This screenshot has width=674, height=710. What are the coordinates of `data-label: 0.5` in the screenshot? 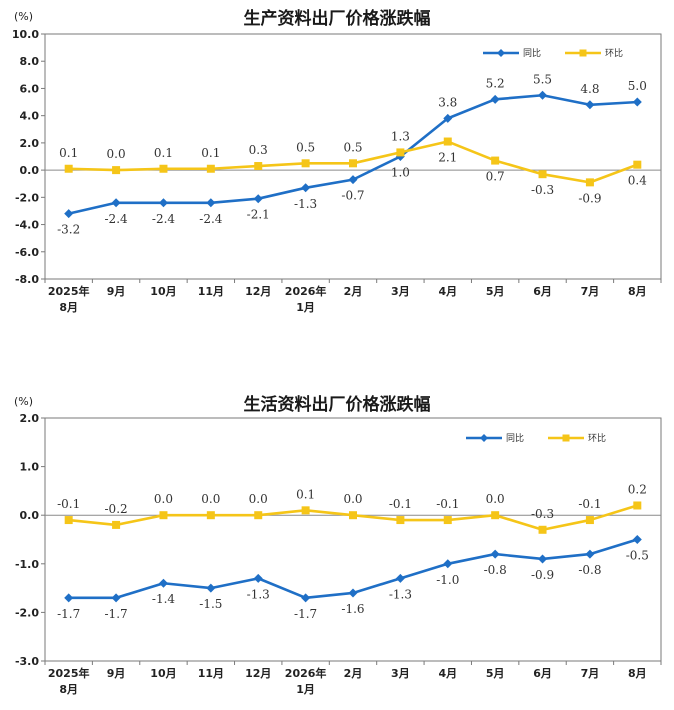 It's located at (352, 147).